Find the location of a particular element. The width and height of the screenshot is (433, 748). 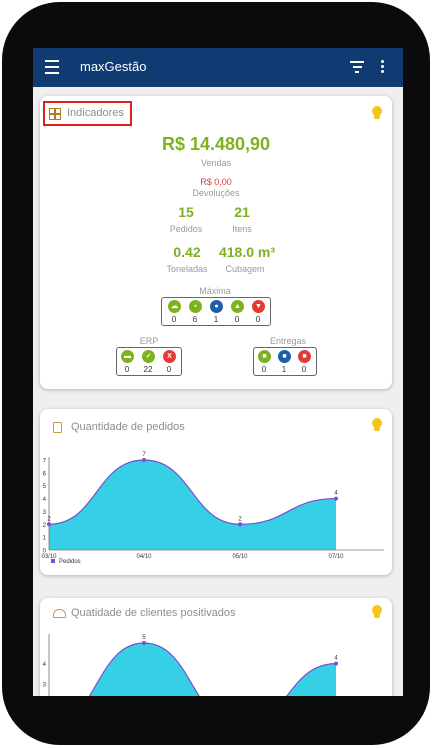

x-tick-label: 07/10 is located at coordinates (336, 557).